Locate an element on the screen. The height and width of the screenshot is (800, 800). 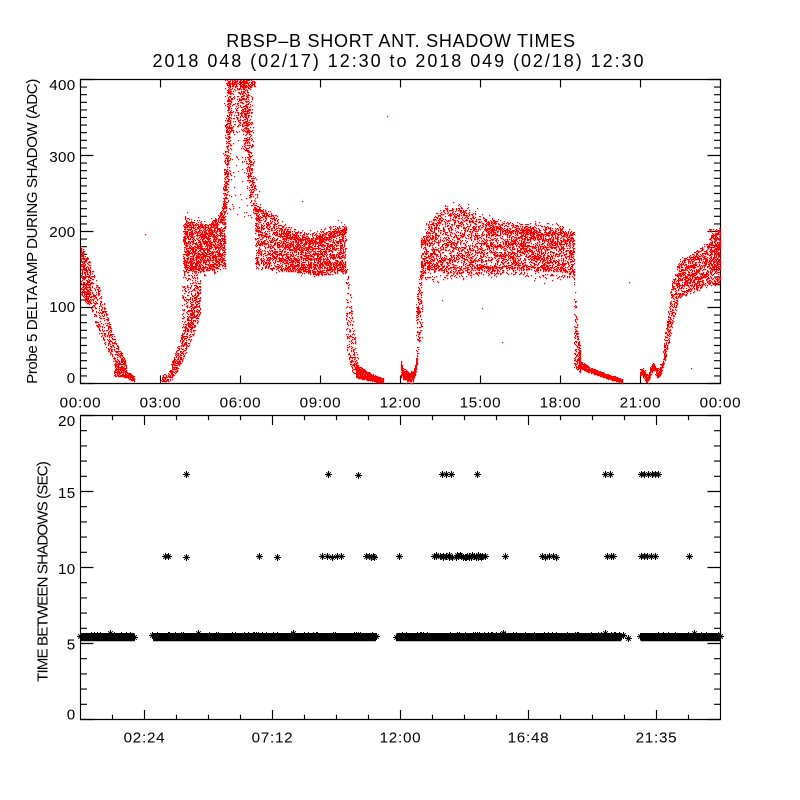
svg-text: RBSP–B SHORT ANT. SHADOW TIMES is located at coordinates (401, 41).